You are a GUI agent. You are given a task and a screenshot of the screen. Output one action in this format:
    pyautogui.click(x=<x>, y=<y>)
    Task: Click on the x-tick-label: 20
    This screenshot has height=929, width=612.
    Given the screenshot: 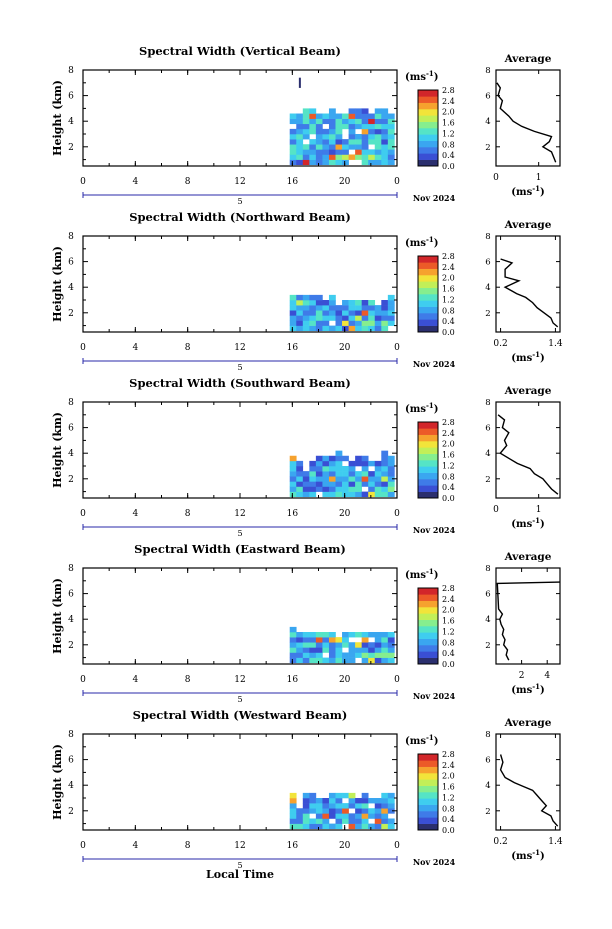 What is the action you would take?
    pyautogui.click(x=345, y=680)
    